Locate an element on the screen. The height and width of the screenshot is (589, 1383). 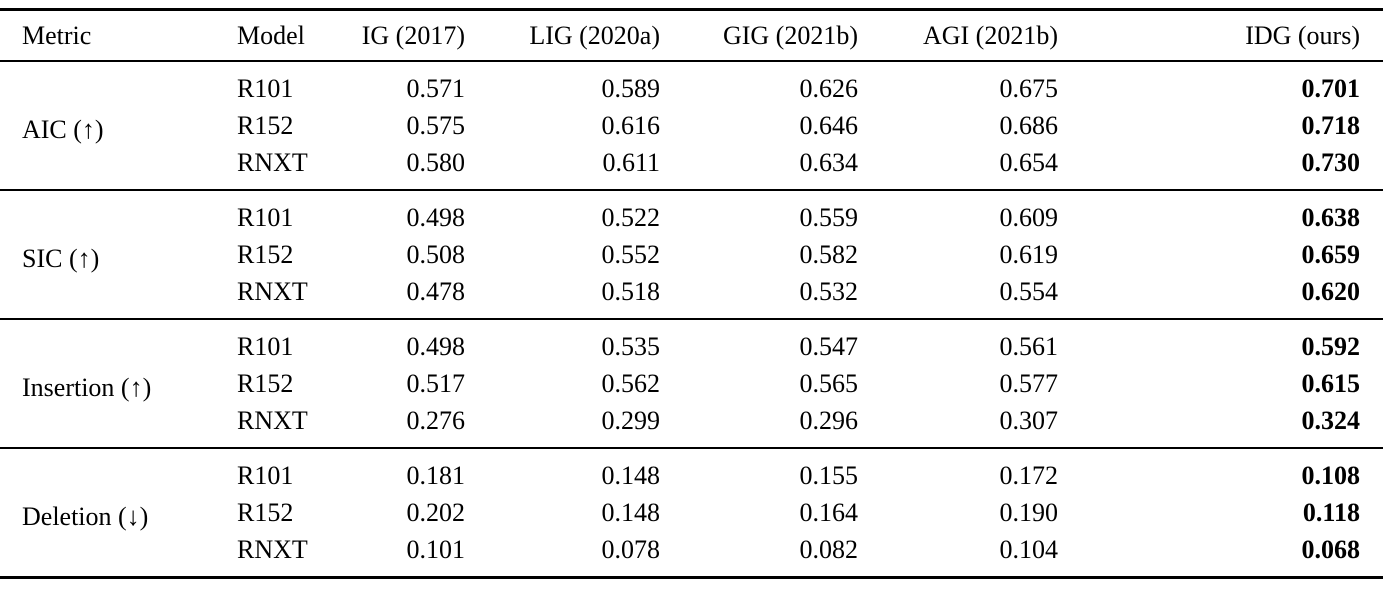
value-cell: 0.589 is located at coordinates (631, 88).